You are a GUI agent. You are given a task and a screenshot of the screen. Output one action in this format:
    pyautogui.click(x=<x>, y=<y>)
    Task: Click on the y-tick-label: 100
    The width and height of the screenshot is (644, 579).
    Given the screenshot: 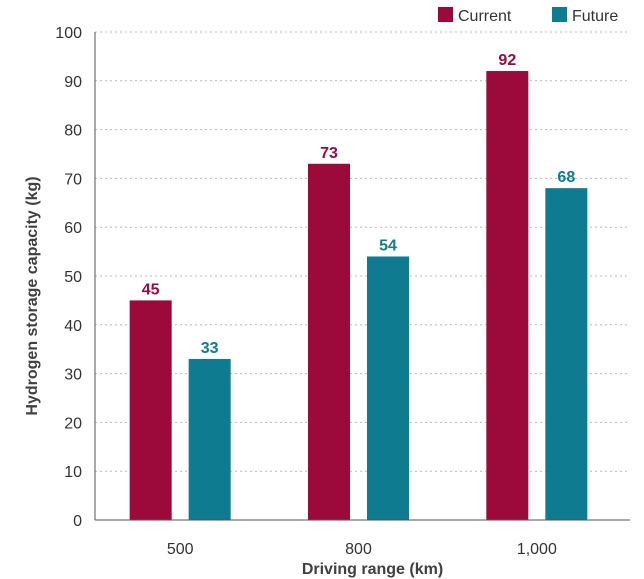 What is the action you would take?
    pyautogui.click(x=68, y=33)
    